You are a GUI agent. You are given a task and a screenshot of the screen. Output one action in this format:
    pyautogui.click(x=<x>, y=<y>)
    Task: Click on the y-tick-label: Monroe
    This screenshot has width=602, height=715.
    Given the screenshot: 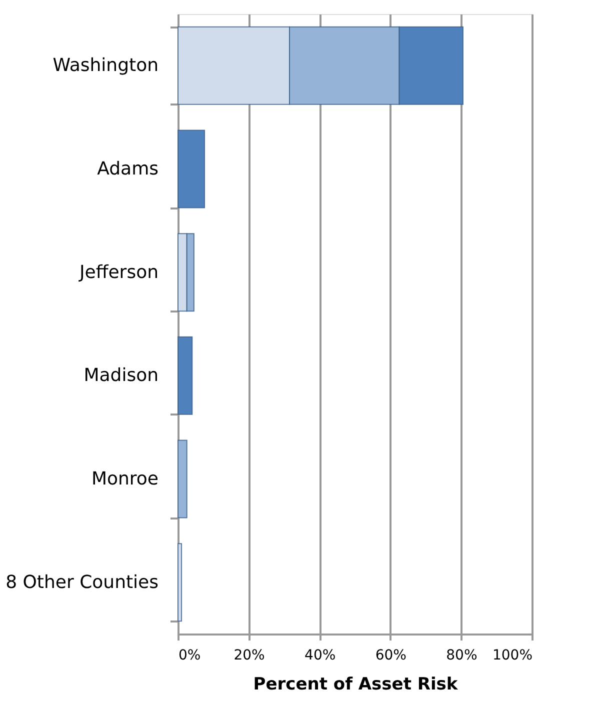 What is the action you would take?
    pyautogui.click(x=124, y=479)
    